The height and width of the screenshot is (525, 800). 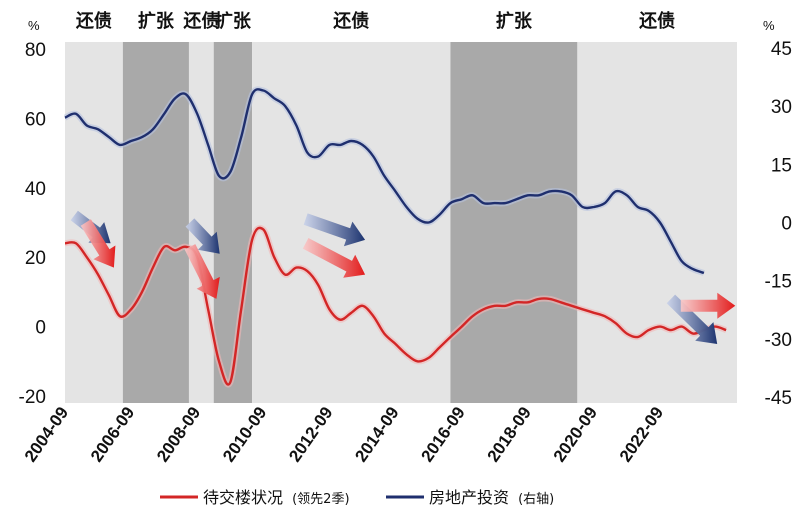 I want to click on y-right-tick-label: 45, so click(x=781, y=49).